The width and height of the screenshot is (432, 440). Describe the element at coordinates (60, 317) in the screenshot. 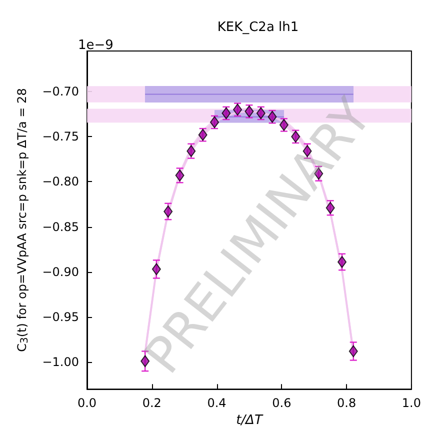

I see `y-tick-label: −0.95` at that location.